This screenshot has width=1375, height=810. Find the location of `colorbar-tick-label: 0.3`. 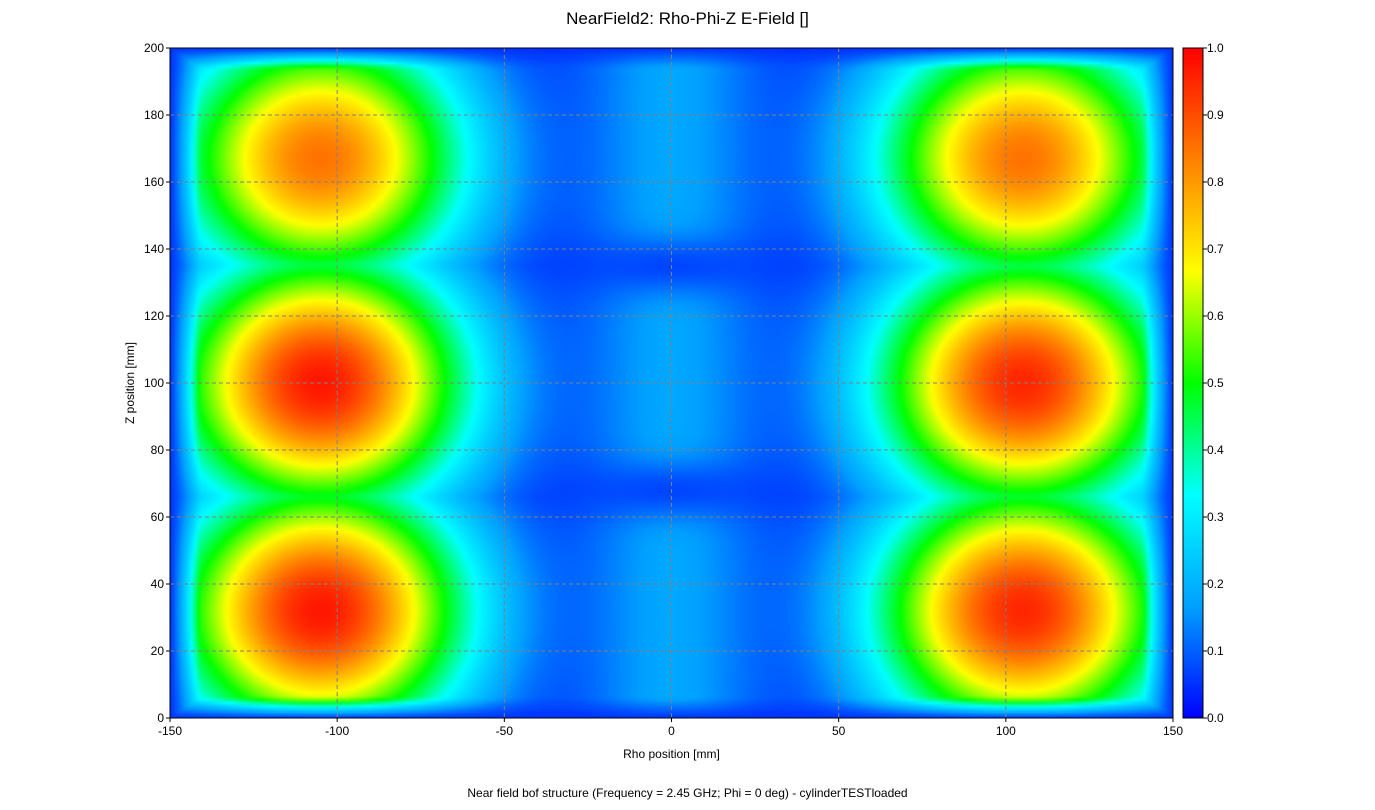

colorbar-tick-label: 0.3 is located at coordinates (1215, 517).